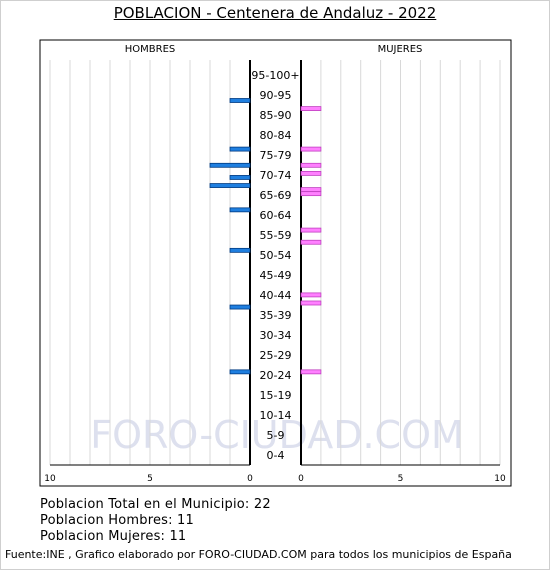 This screenshot has height=570, width=550. I want to click on x-tick-label-right: 5, so click(401, 479).